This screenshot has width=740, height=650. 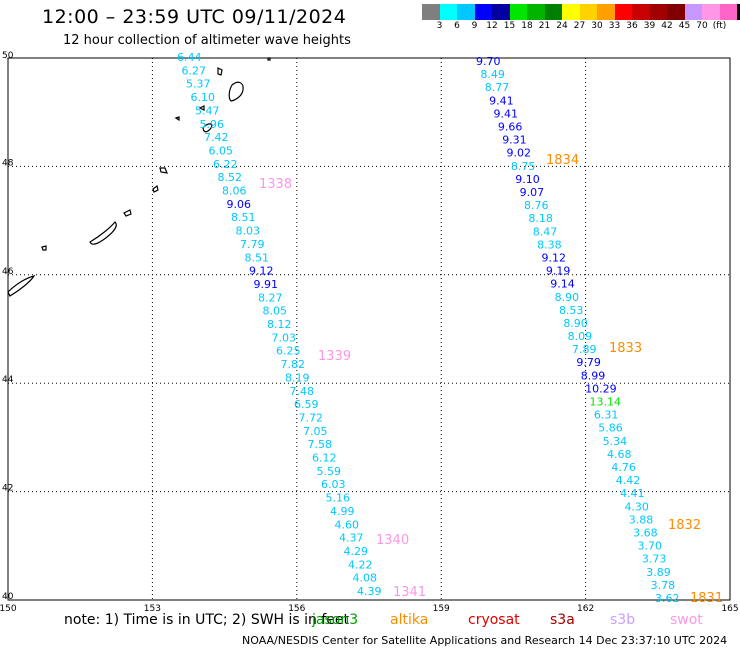 I want to click on map-title: 12:00 – 23:59 UTC 09/11/2024, so click(x=194, y=17).